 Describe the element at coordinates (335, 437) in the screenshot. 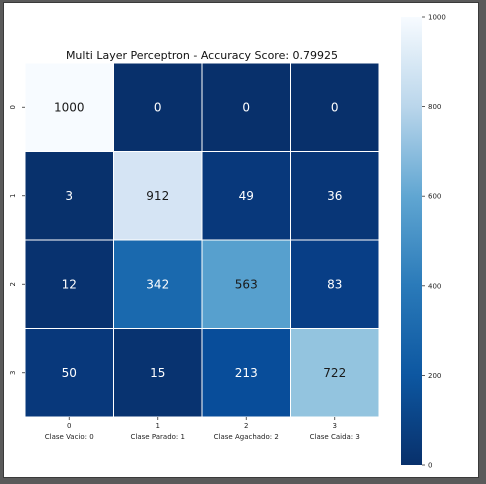

I see `x-class-label: Clase Caida: 3` at that location.